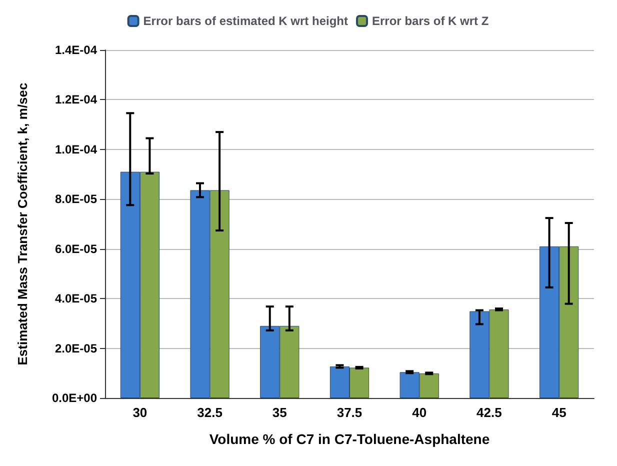  I want to click on legend-label: Error bars of estimated K wrt height, so click(245, 21).